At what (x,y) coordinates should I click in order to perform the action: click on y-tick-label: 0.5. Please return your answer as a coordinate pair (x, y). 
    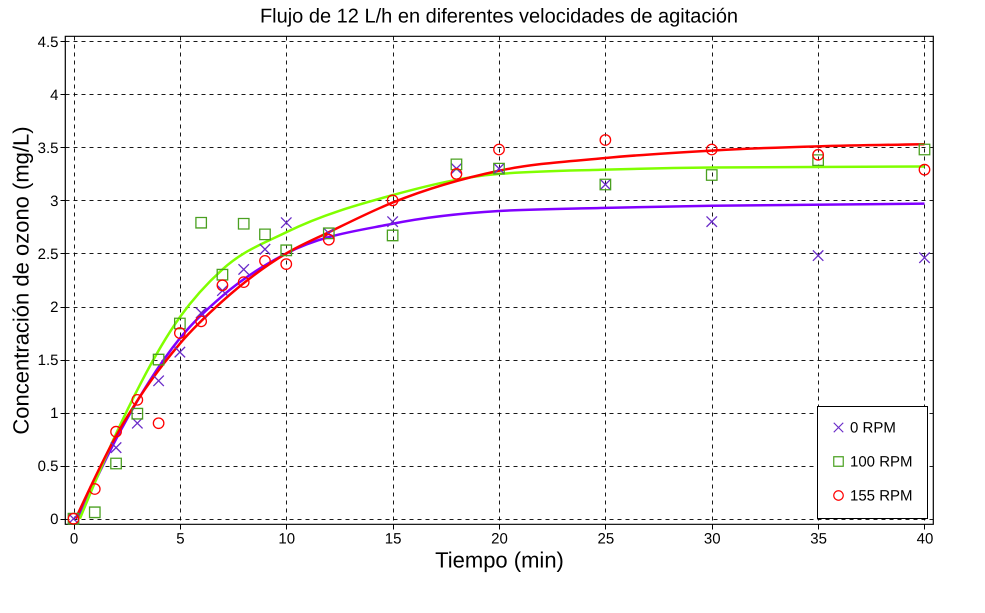
    Looking at the image, I should click on (48, 467).